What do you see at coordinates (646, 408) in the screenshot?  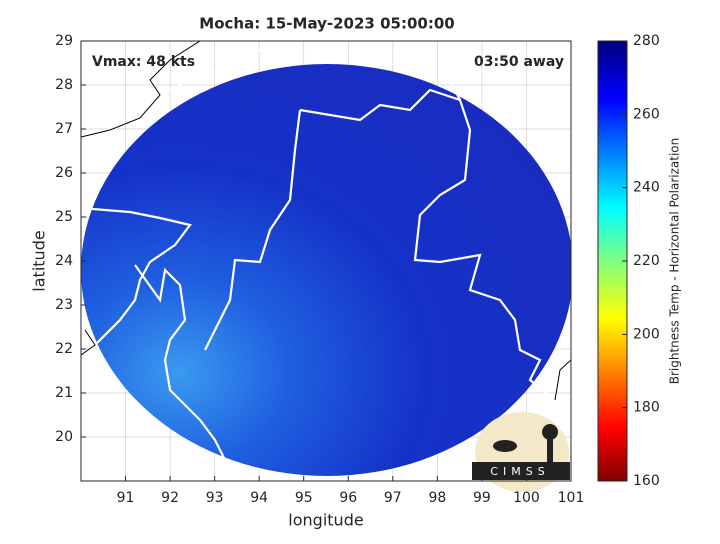 I see `colorbar-tick-label: 180` at bounding box center [646, 408].